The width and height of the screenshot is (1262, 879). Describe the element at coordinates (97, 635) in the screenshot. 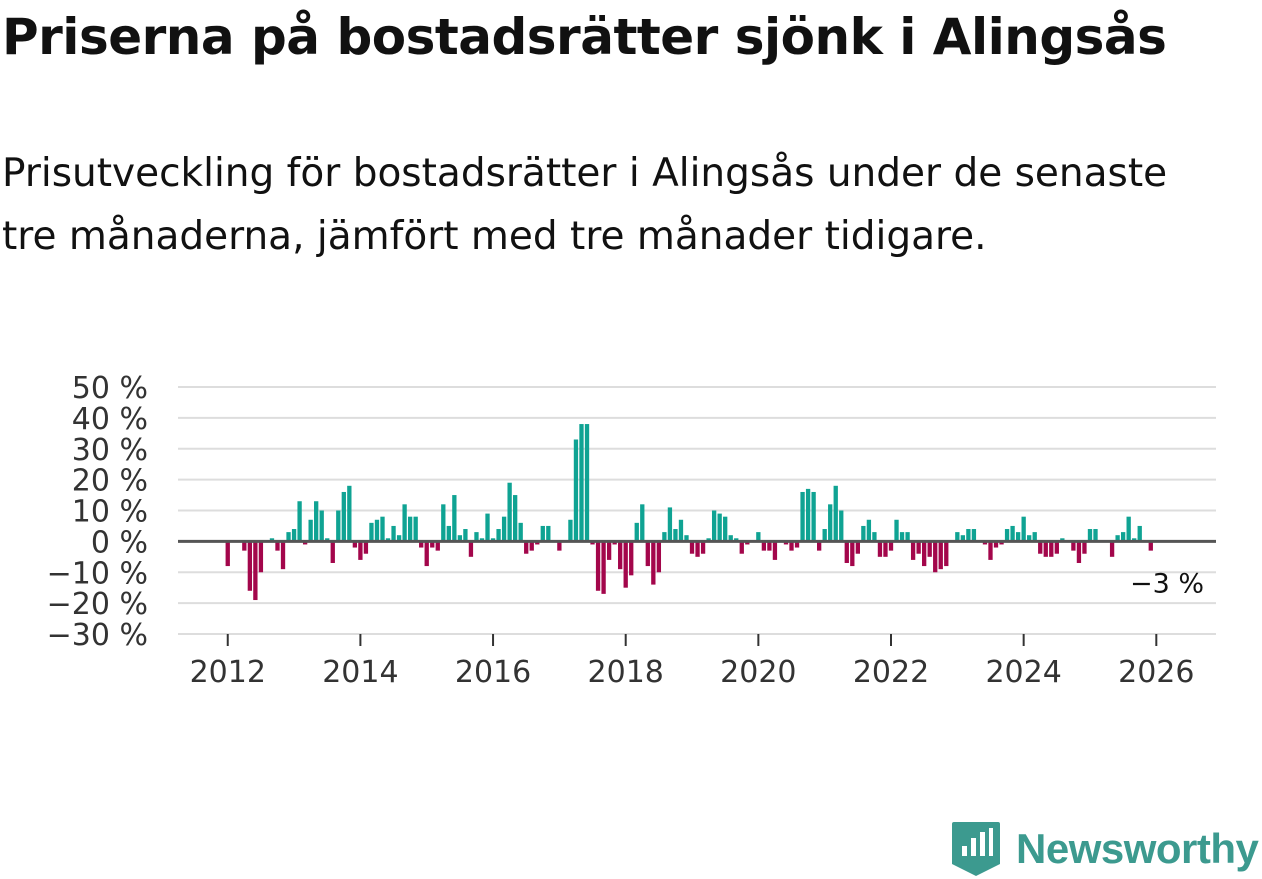

I see `y-tick-label: −30 %` at that location.